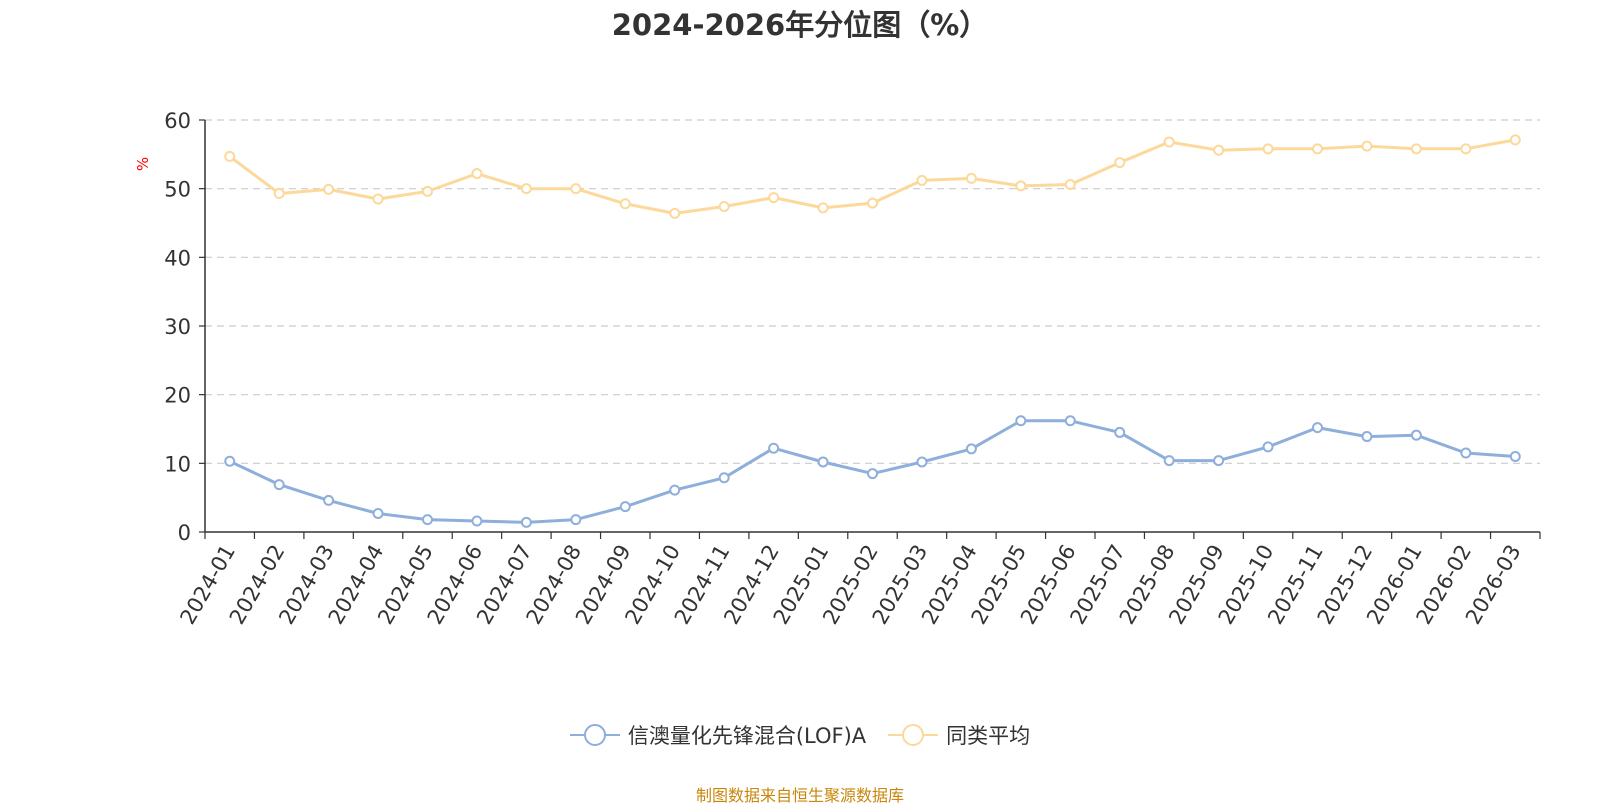 This screenshot has width=1600, height=806. What do you see at coordinates (177, 464) in the screenshot?
I see `y-tick-label: 10` at bounding box center [177, 464].